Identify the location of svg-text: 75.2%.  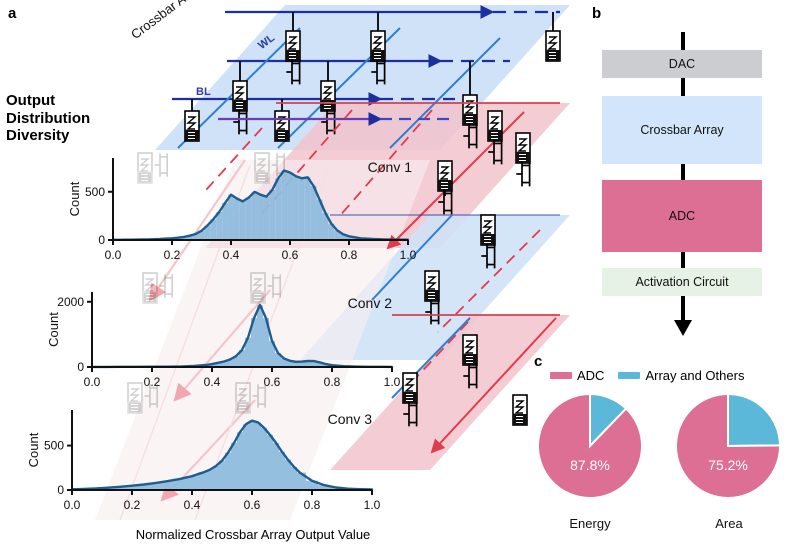
(728, 465).